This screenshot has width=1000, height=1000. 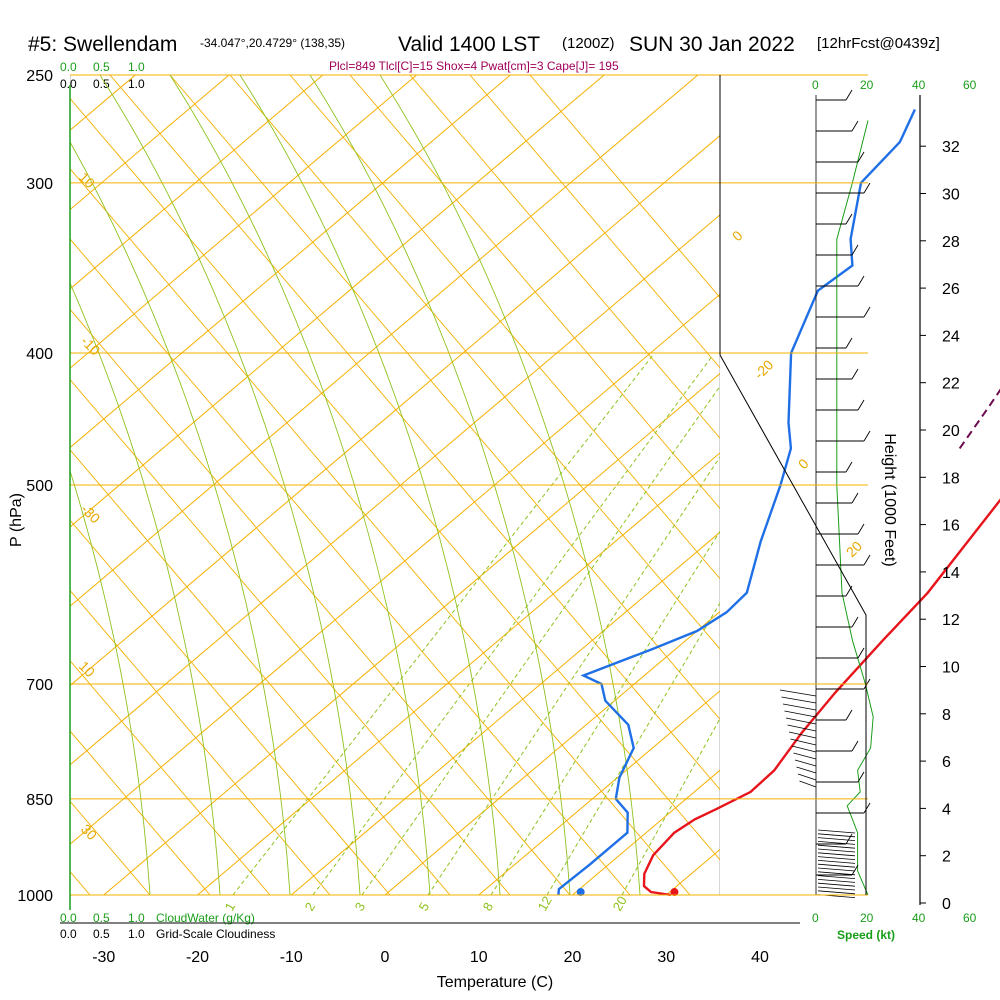 I want to click on x-tick-label: -20, so click(x=197, y=957).